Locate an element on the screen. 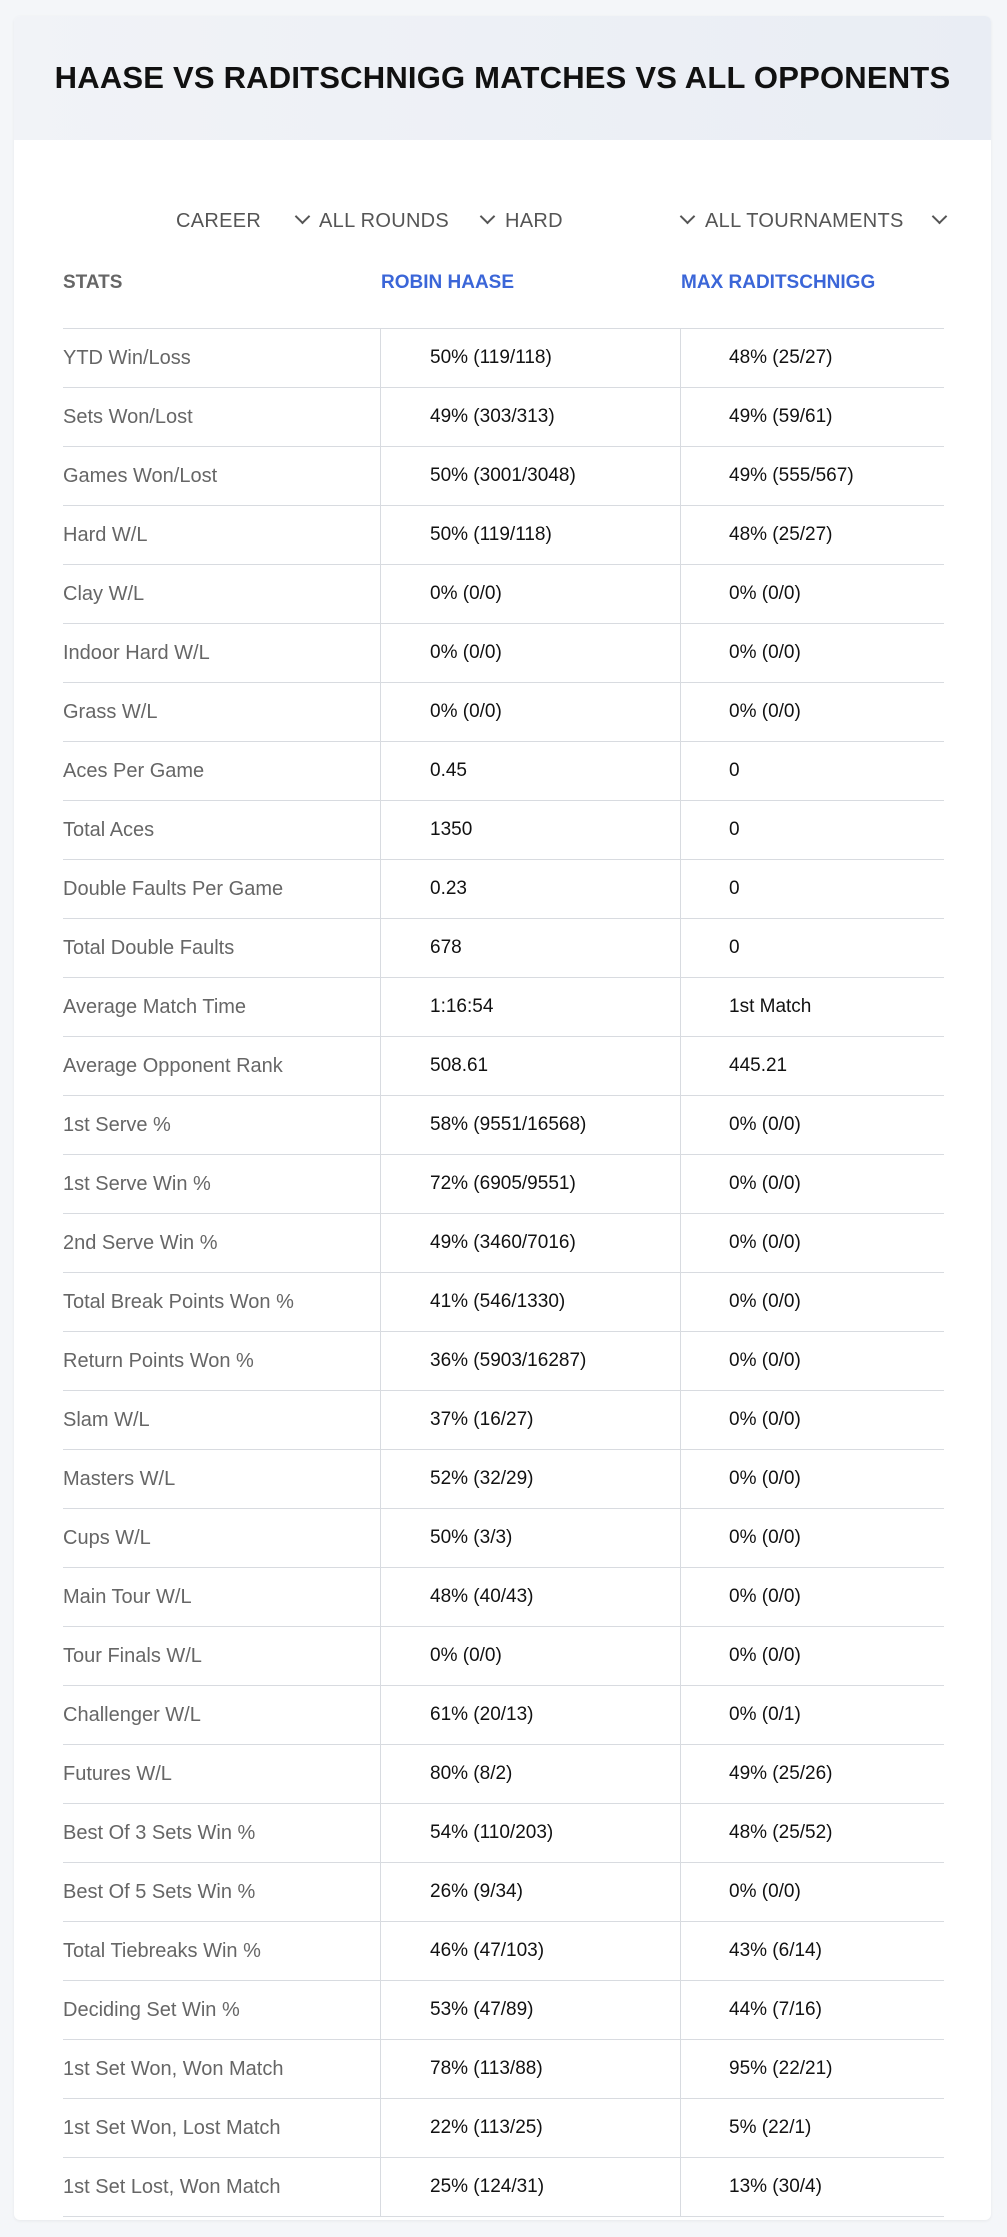  tournaments-select: ALL TOURNAMENTS is located at coordinates (827, 221).